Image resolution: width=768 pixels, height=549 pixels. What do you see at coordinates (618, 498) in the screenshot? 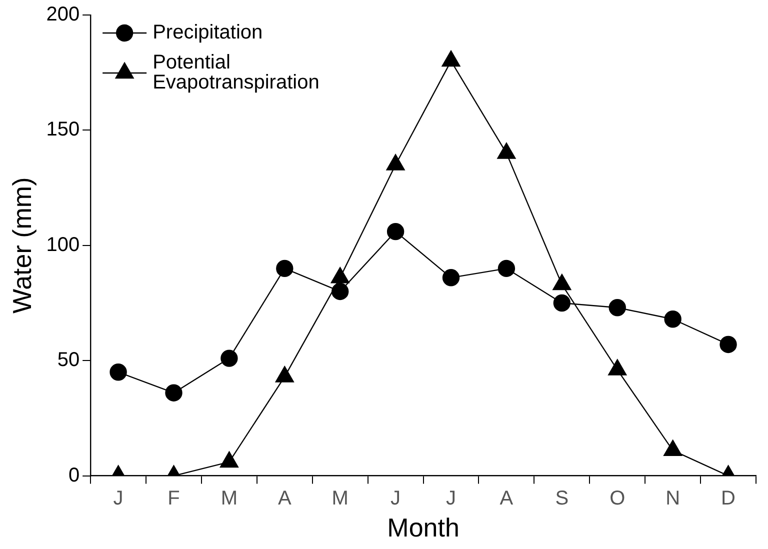
I see `x-tick-label: O` at bounding box center [618, 498].